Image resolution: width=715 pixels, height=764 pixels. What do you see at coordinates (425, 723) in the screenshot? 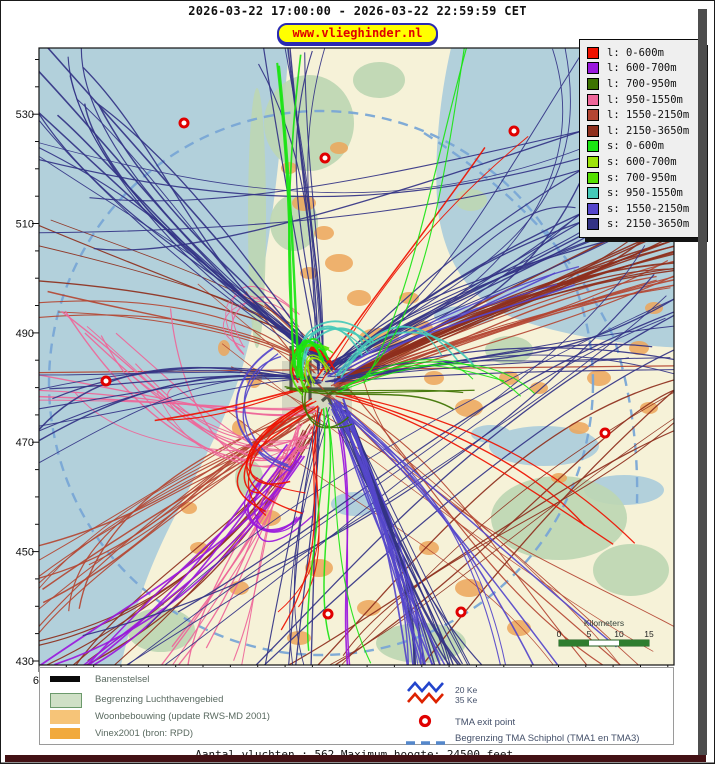
I see `tma-exit-point-icon` at bounding box center [425, 723].